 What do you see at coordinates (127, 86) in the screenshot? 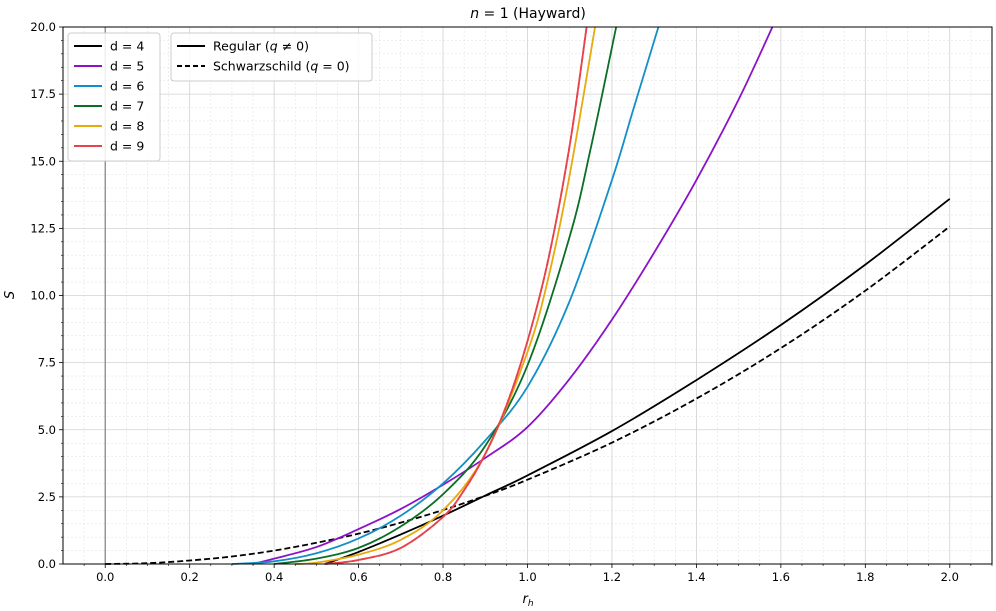
I see `legend-dimension-label: d = 6` at bounding box center [127, 86].